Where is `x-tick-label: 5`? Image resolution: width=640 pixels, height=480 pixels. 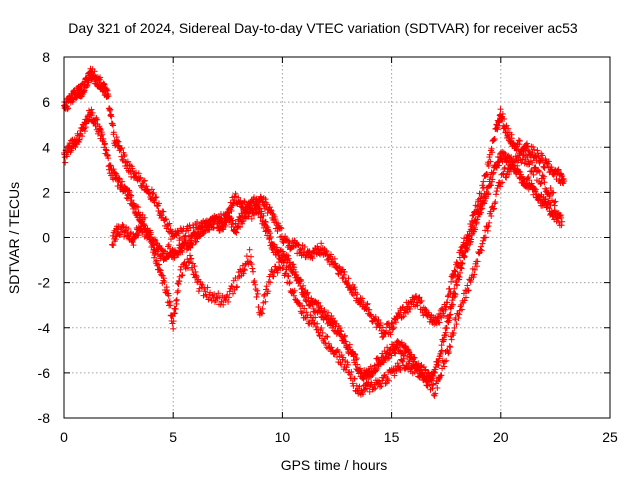 x-tick-label: 5 is located at coordinates (173, 437).